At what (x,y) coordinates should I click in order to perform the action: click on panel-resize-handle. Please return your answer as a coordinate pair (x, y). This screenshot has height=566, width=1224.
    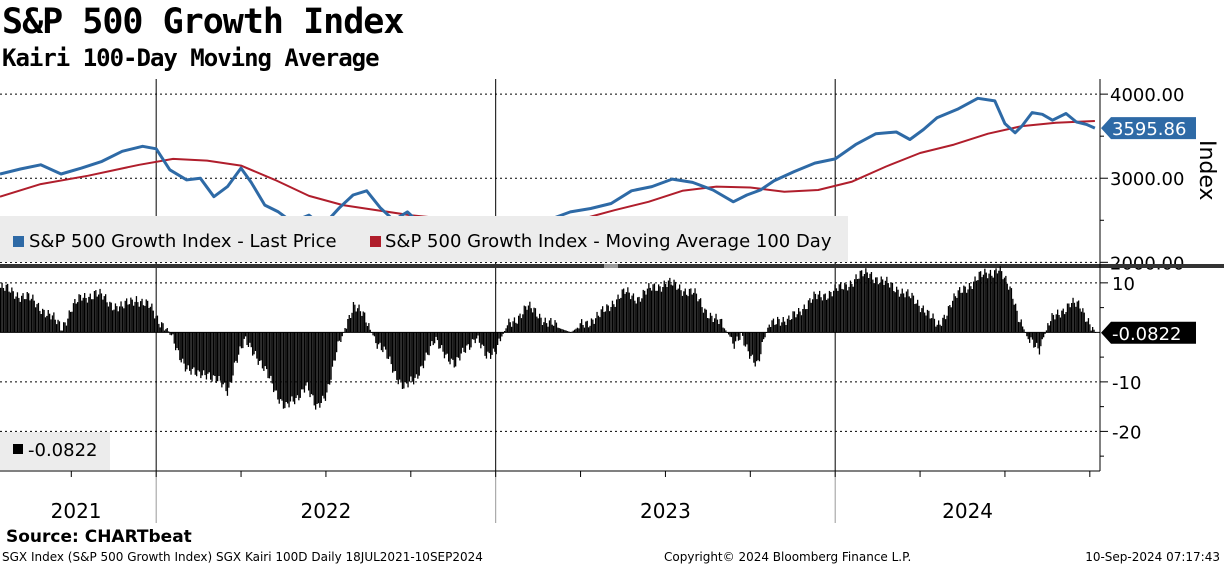
    Looking at the image, I should click on (611, 266).